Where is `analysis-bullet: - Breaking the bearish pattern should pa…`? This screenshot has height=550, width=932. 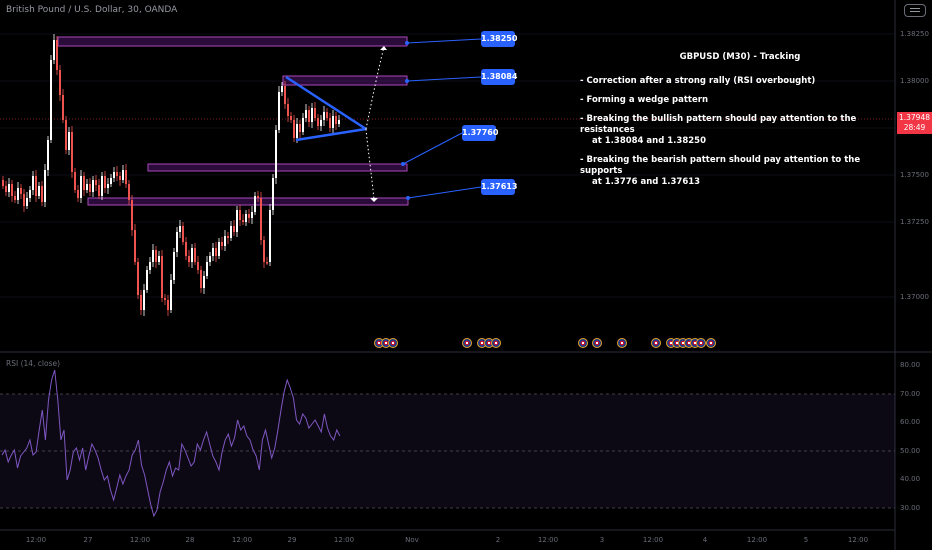 analysis-bullet: - Breaking the bearish pattern should pa… is located at coordinates (720, 171).